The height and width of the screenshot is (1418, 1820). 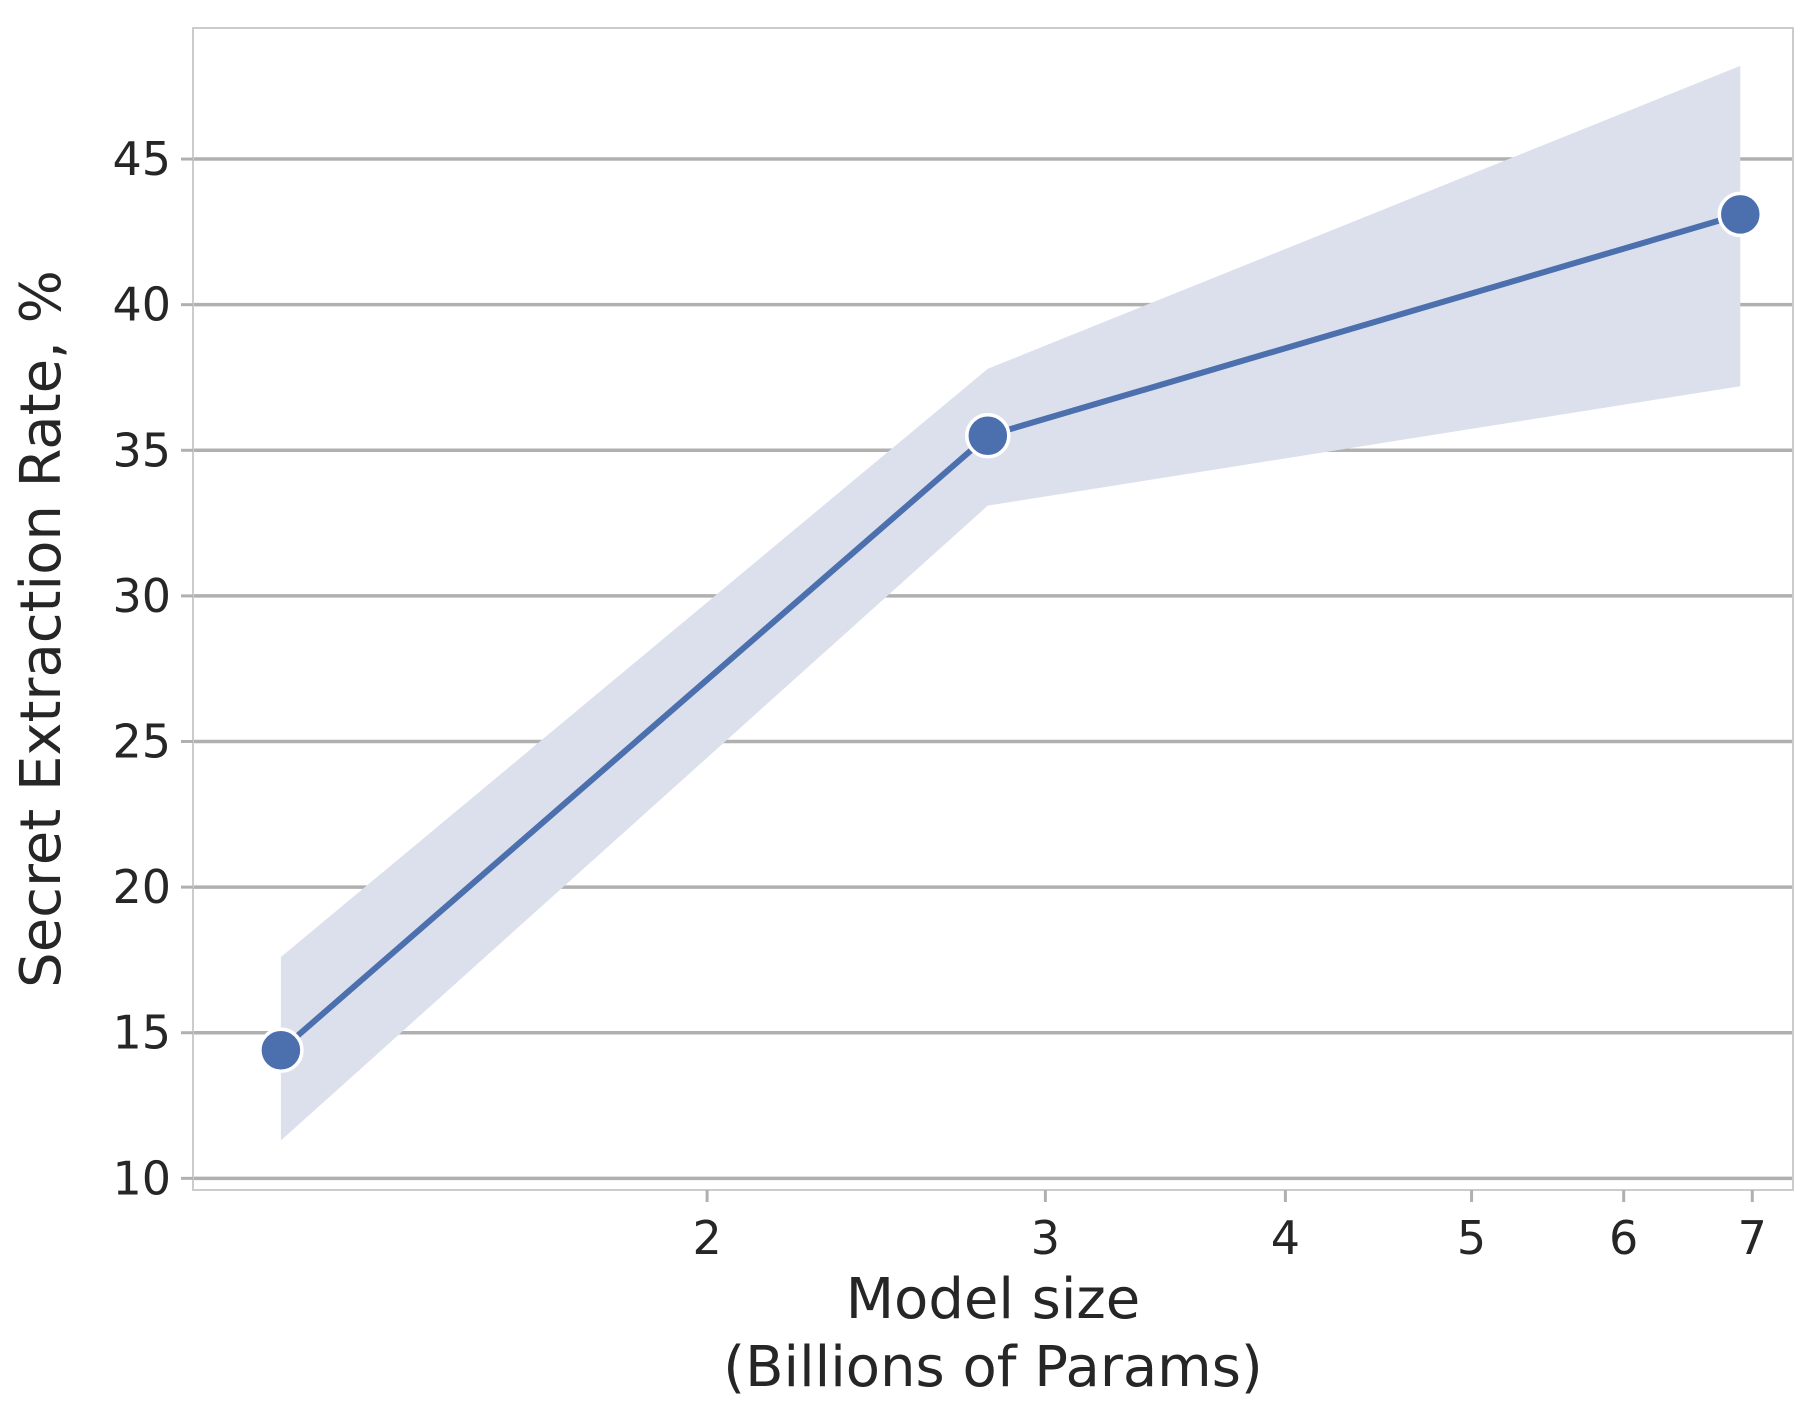 What do you see at coordinates (993, 1299) in the screenshot?
I see `x-axis-label-line-1: Model size` at bounding box center [993, 1299].